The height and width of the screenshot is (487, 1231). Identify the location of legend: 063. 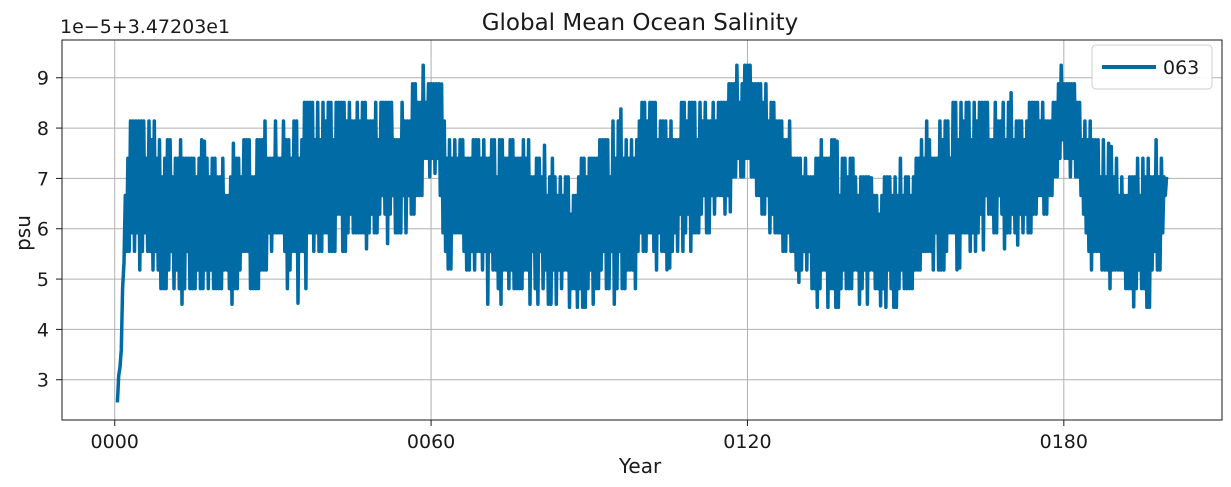
(1152, 67).